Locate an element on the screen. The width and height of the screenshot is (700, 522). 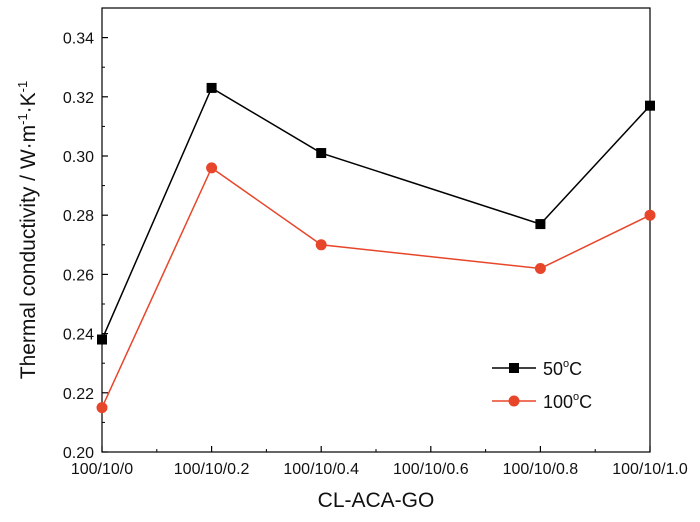
legend-label-100c-value: 100 is located at coordinates (558, 402).